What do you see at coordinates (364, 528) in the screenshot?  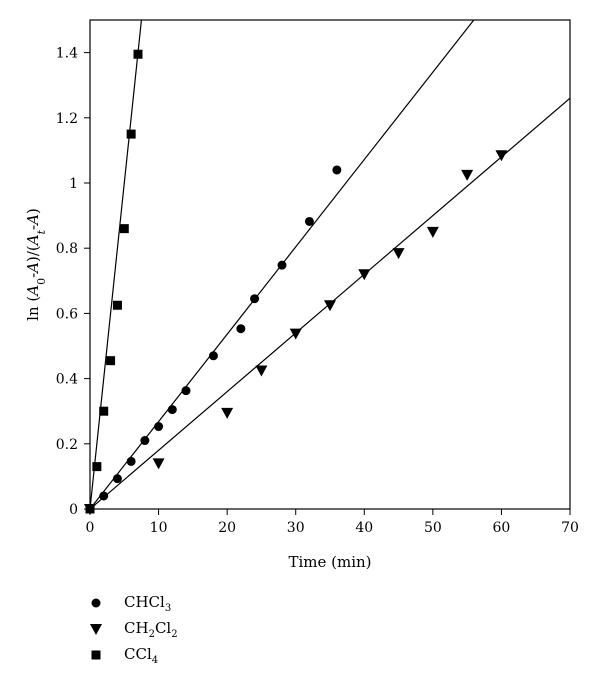 I see `x-tick-label: 40` at bounding box center [364, 528].